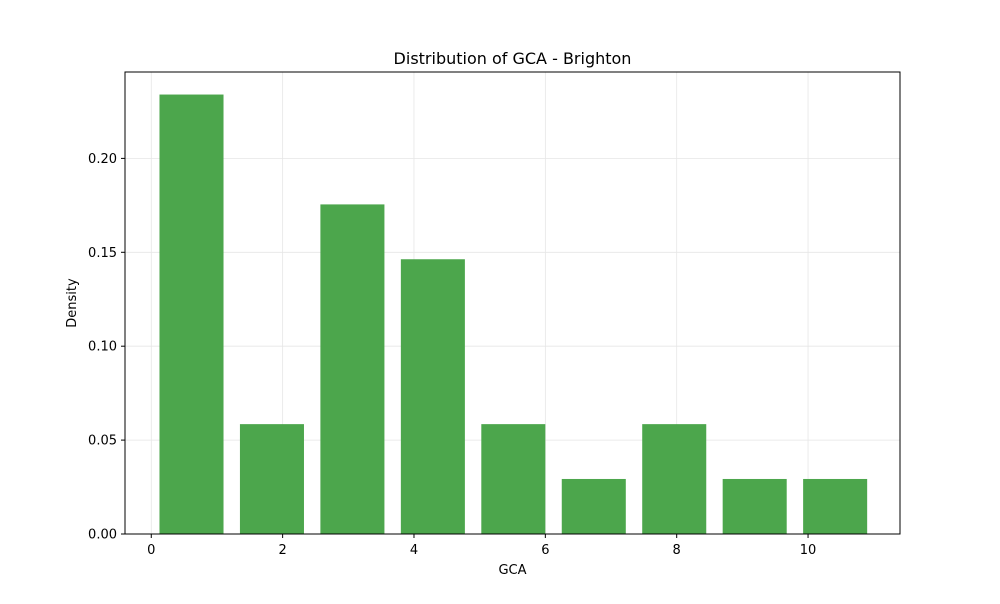 The height and width of the screenshot is (604, 1000). I want to click on x-tick-label: 10, so click(808, 550).